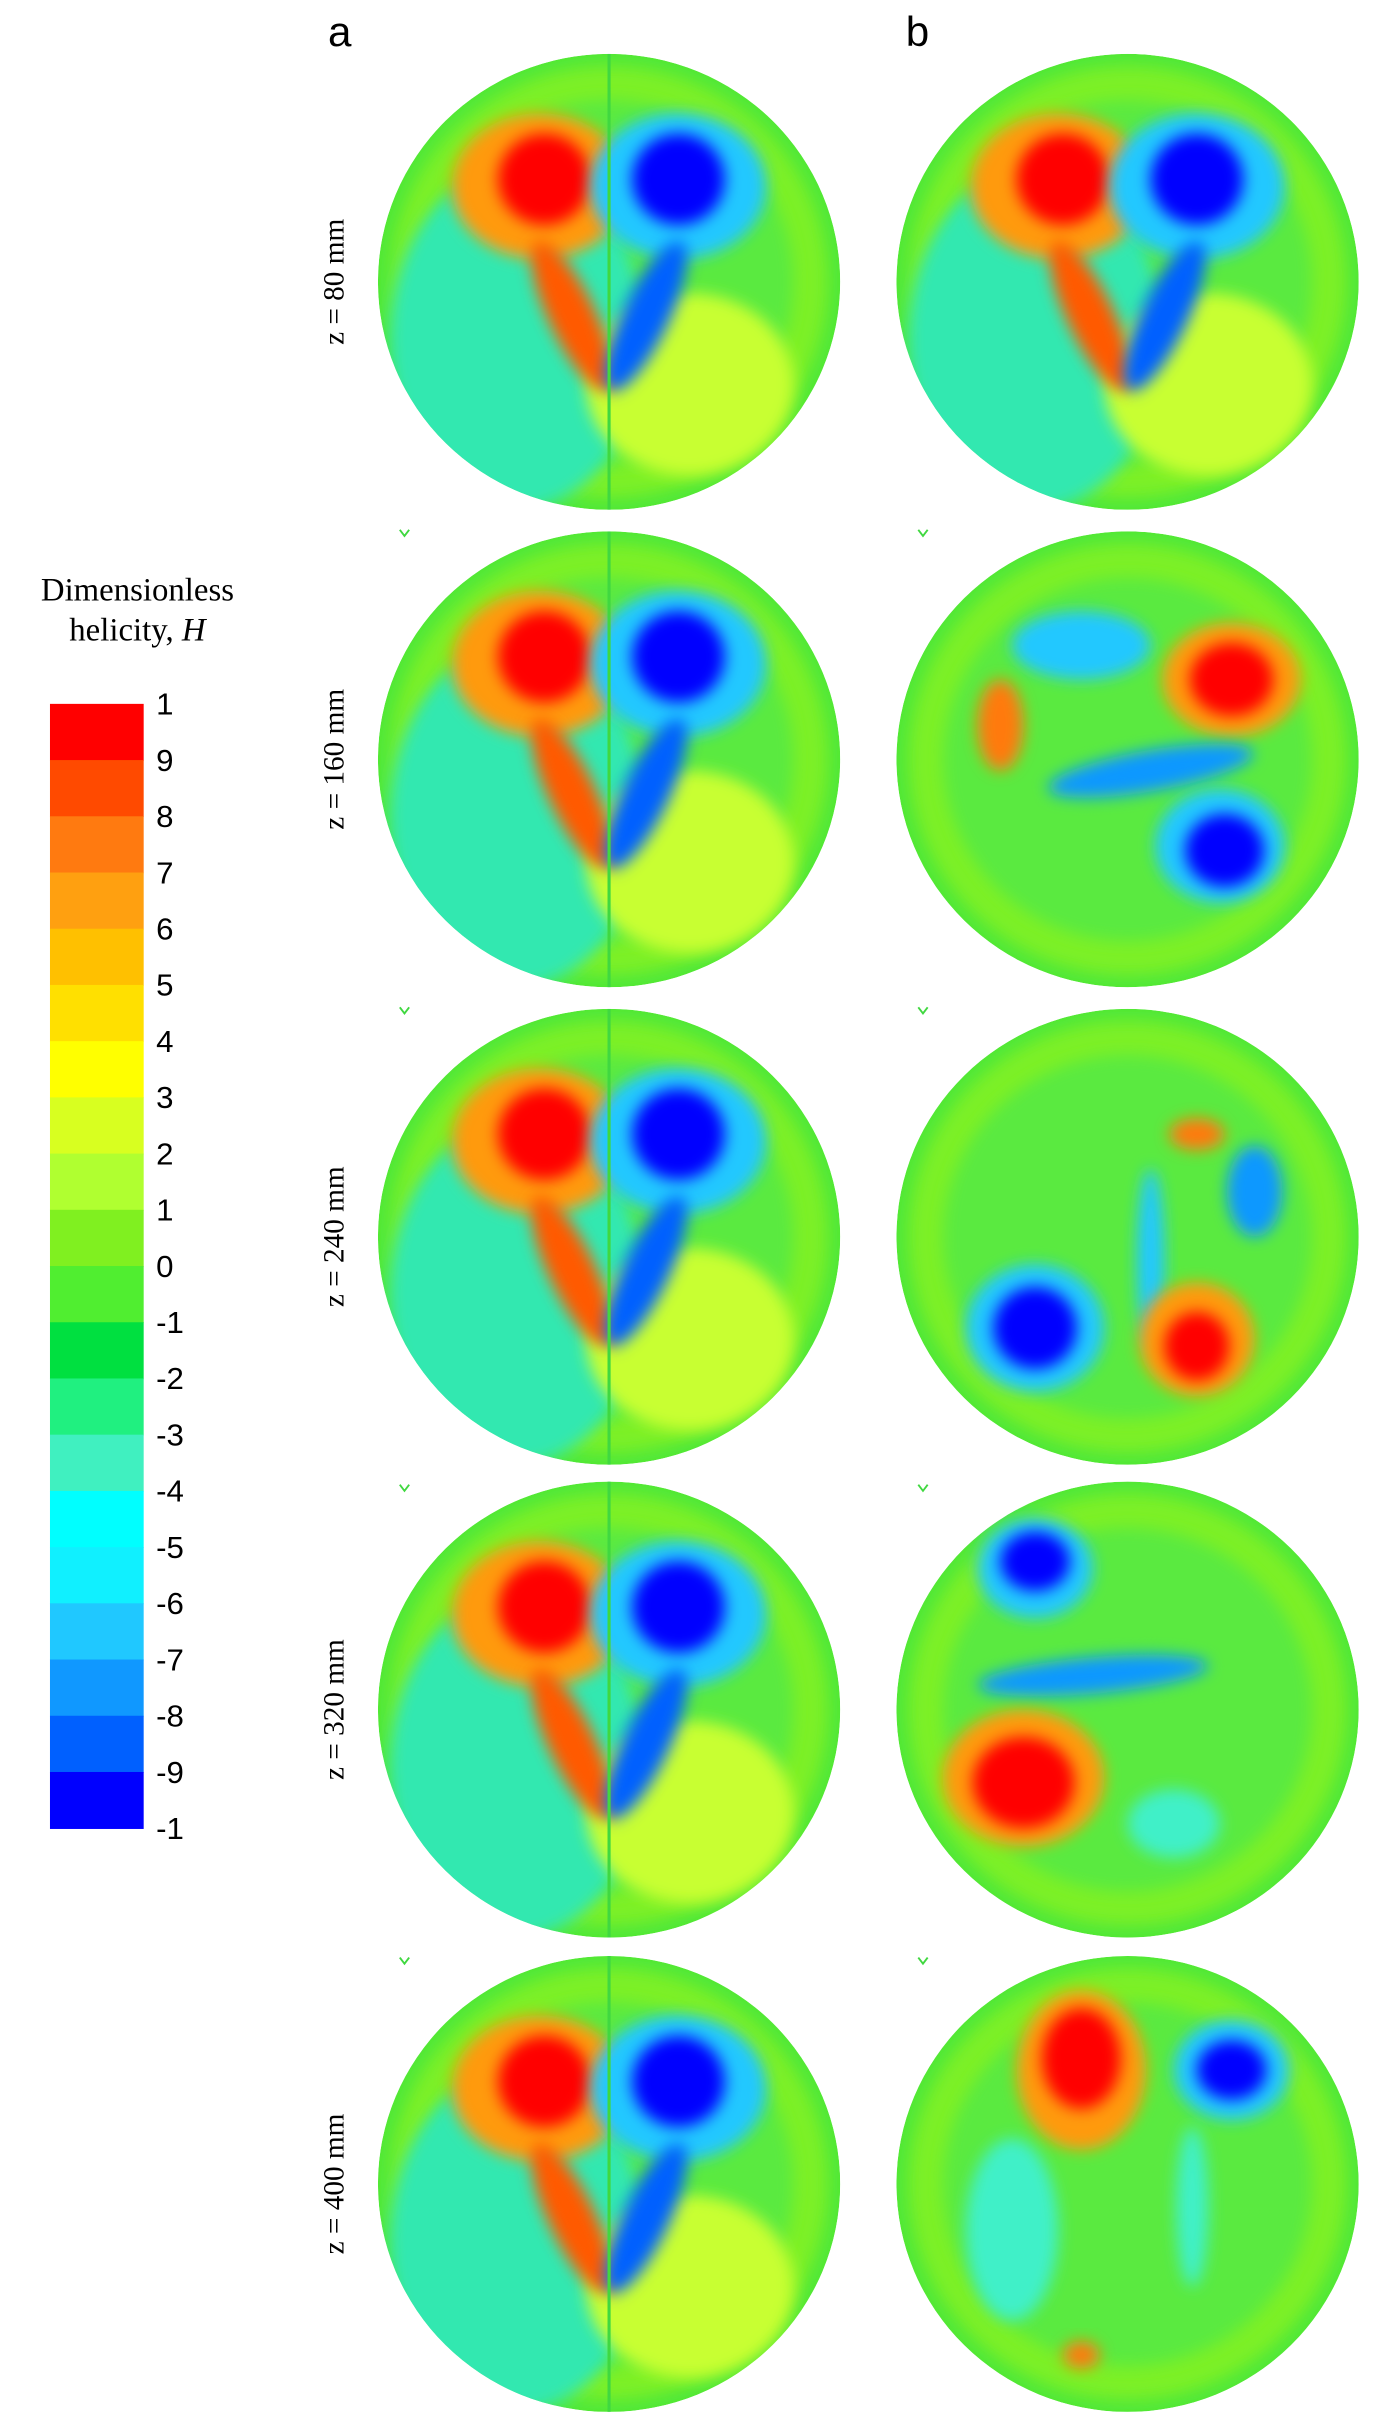 Image resolution: width=1379 pixels, height=2415 pixels. I want to click on colorbar-label: -9, so click(170, 1772).